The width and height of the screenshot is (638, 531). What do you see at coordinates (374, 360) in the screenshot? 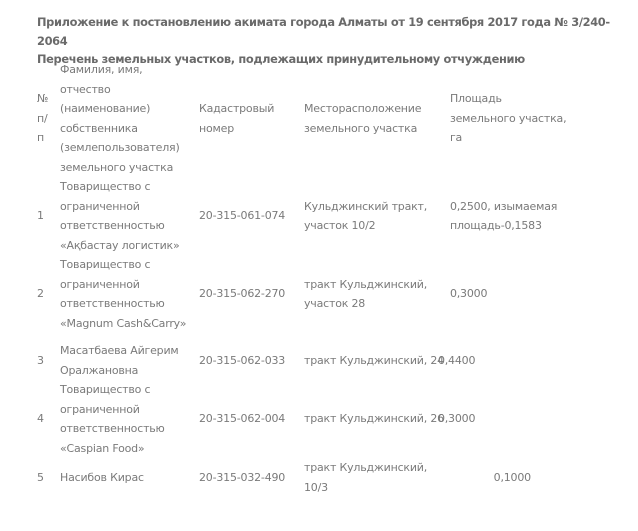
I see `cell-location: тракт Кульджинский, 24` at bounding box center [374, 360].